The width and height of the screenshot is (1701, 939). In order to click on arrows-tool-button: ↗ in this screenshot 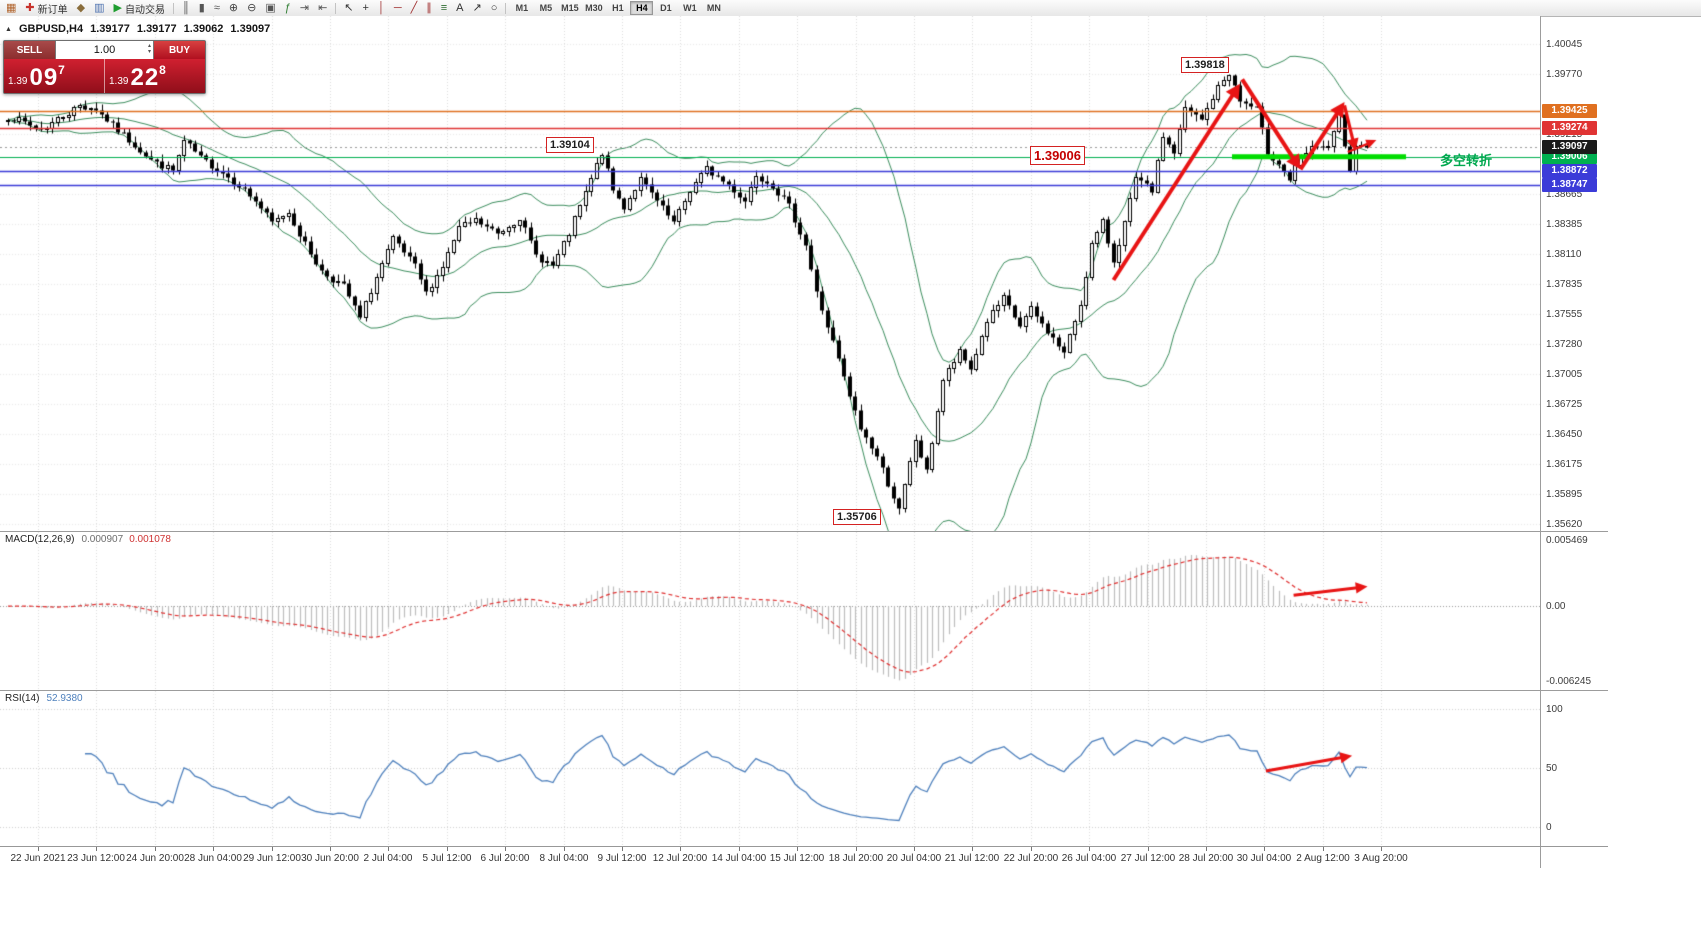, I will do `click(477, 8)`.